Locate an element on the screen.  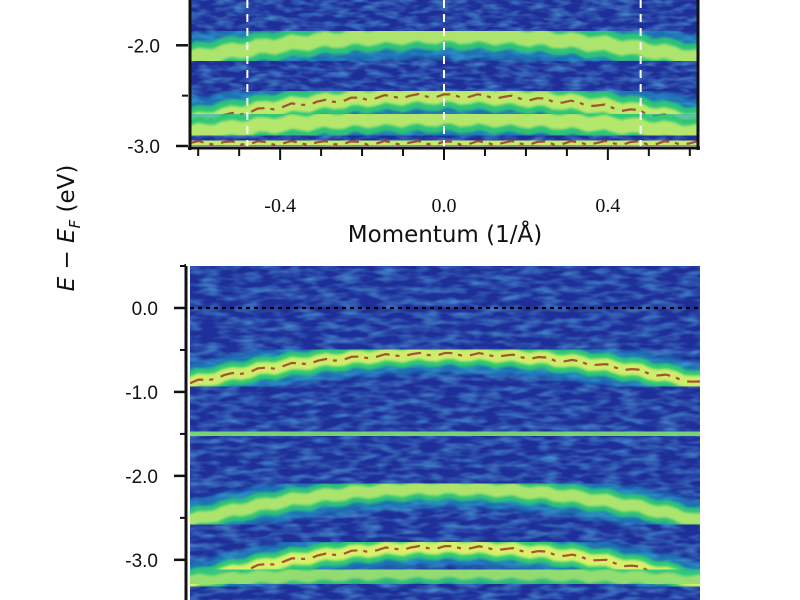
y-axis-title: E − EF (eV) is located at coordinates (69, 228).